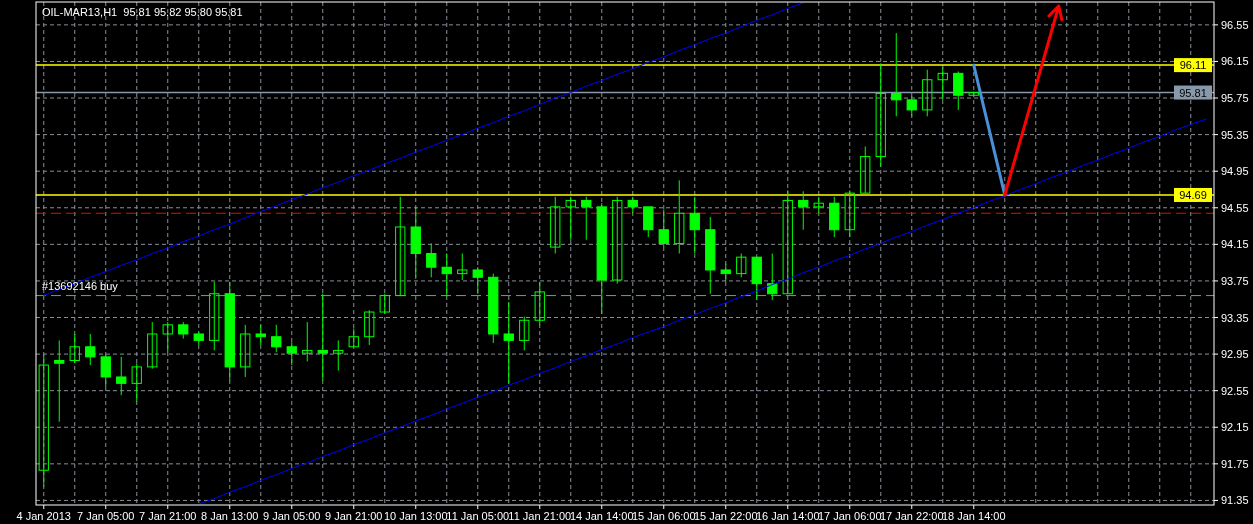 This screenshot has width=1253, height=524. What do you see at coordinates (230, 516) in the screenshot?
I see `x-tick-label: 8 Jan 13:00` at bounding box center [230, 516].